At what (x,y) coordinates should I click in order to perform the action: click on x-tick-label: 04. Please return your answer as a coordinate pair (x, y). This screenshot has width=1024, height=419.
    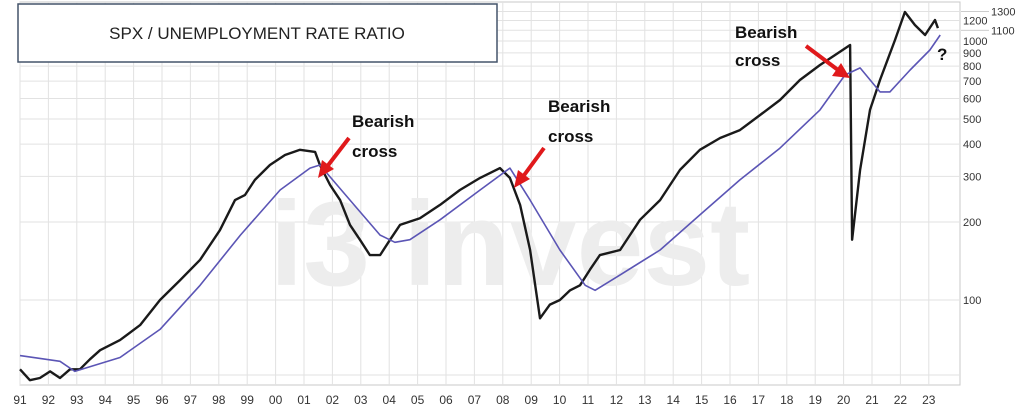
    Looking at the image, I should click on (390, 400).